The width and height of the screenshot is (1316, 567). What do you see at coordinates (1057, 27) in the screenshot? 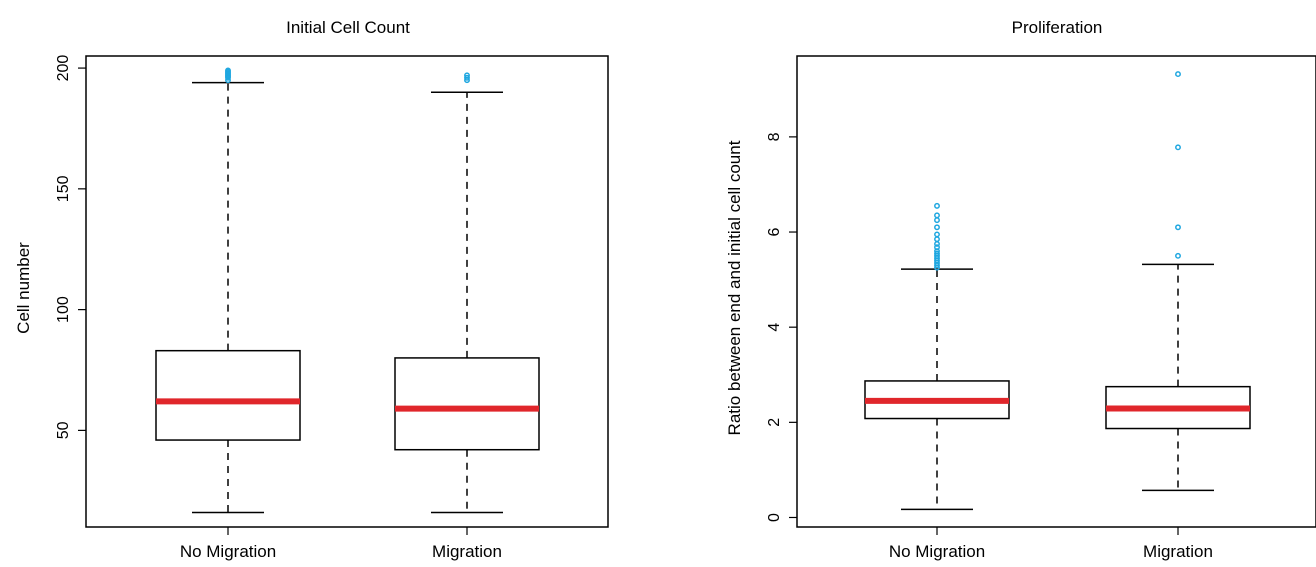
I see `chart-title: Proliferation` at bounding box center [1057, 27].